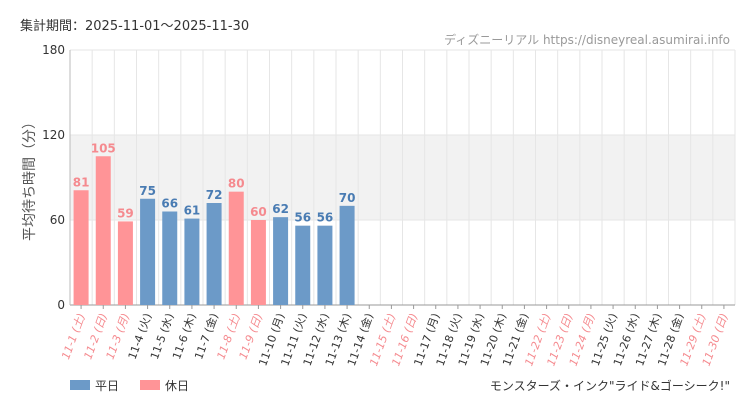 This screenshot has width=750, height=410. What do you see at coordinates (177, 386) in the screenshot?
I see `legend-label-holiday: 休日` at bounding box center [177, 386].